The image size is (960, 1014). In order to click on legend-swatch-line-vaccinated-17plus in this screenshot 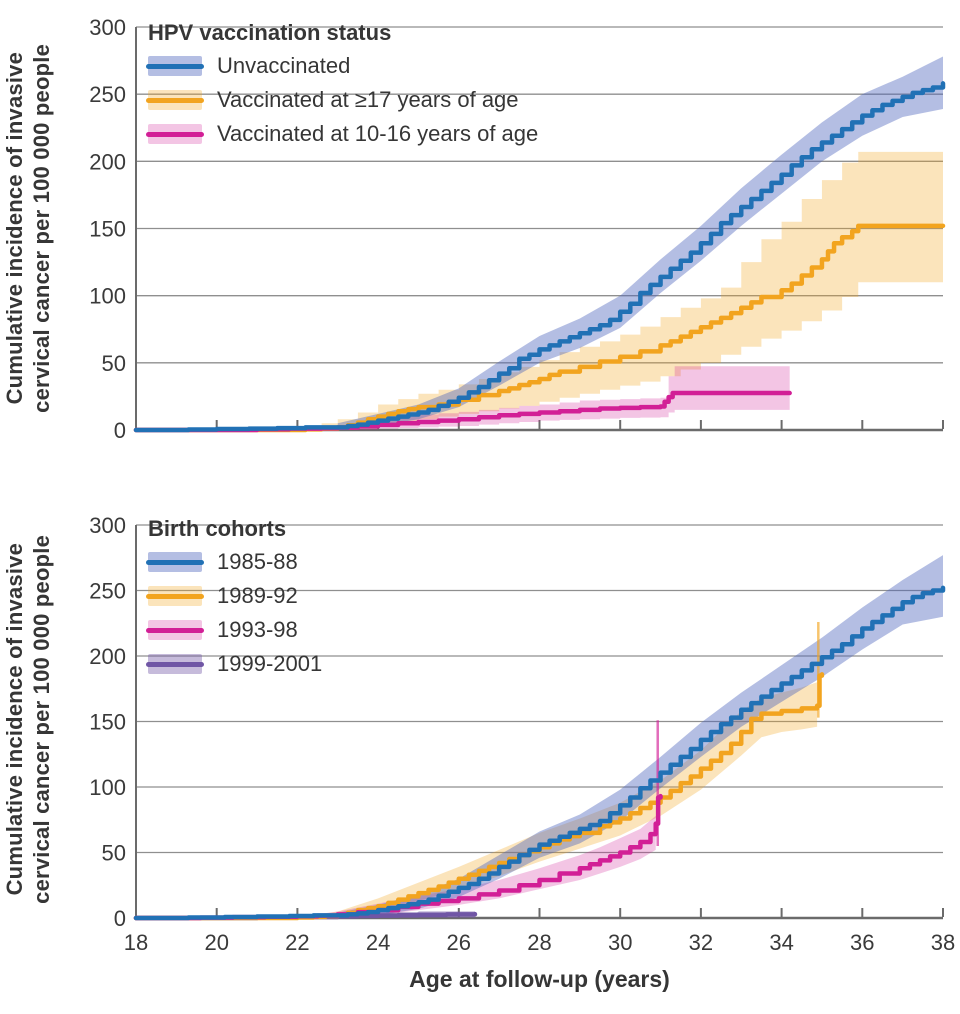, I will do `click(175, 100)`.